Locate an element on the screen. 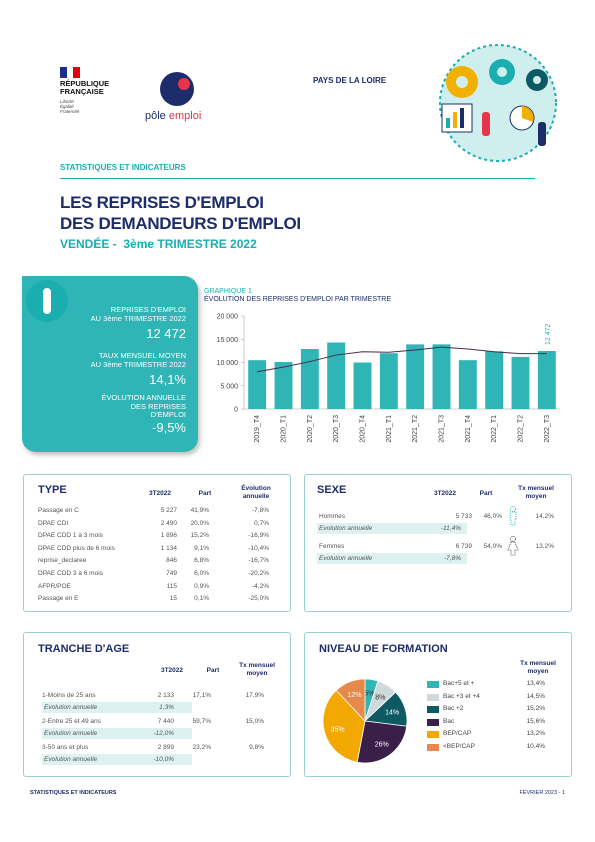  type-evo: -7,8% is located at coordinates (260, 510).